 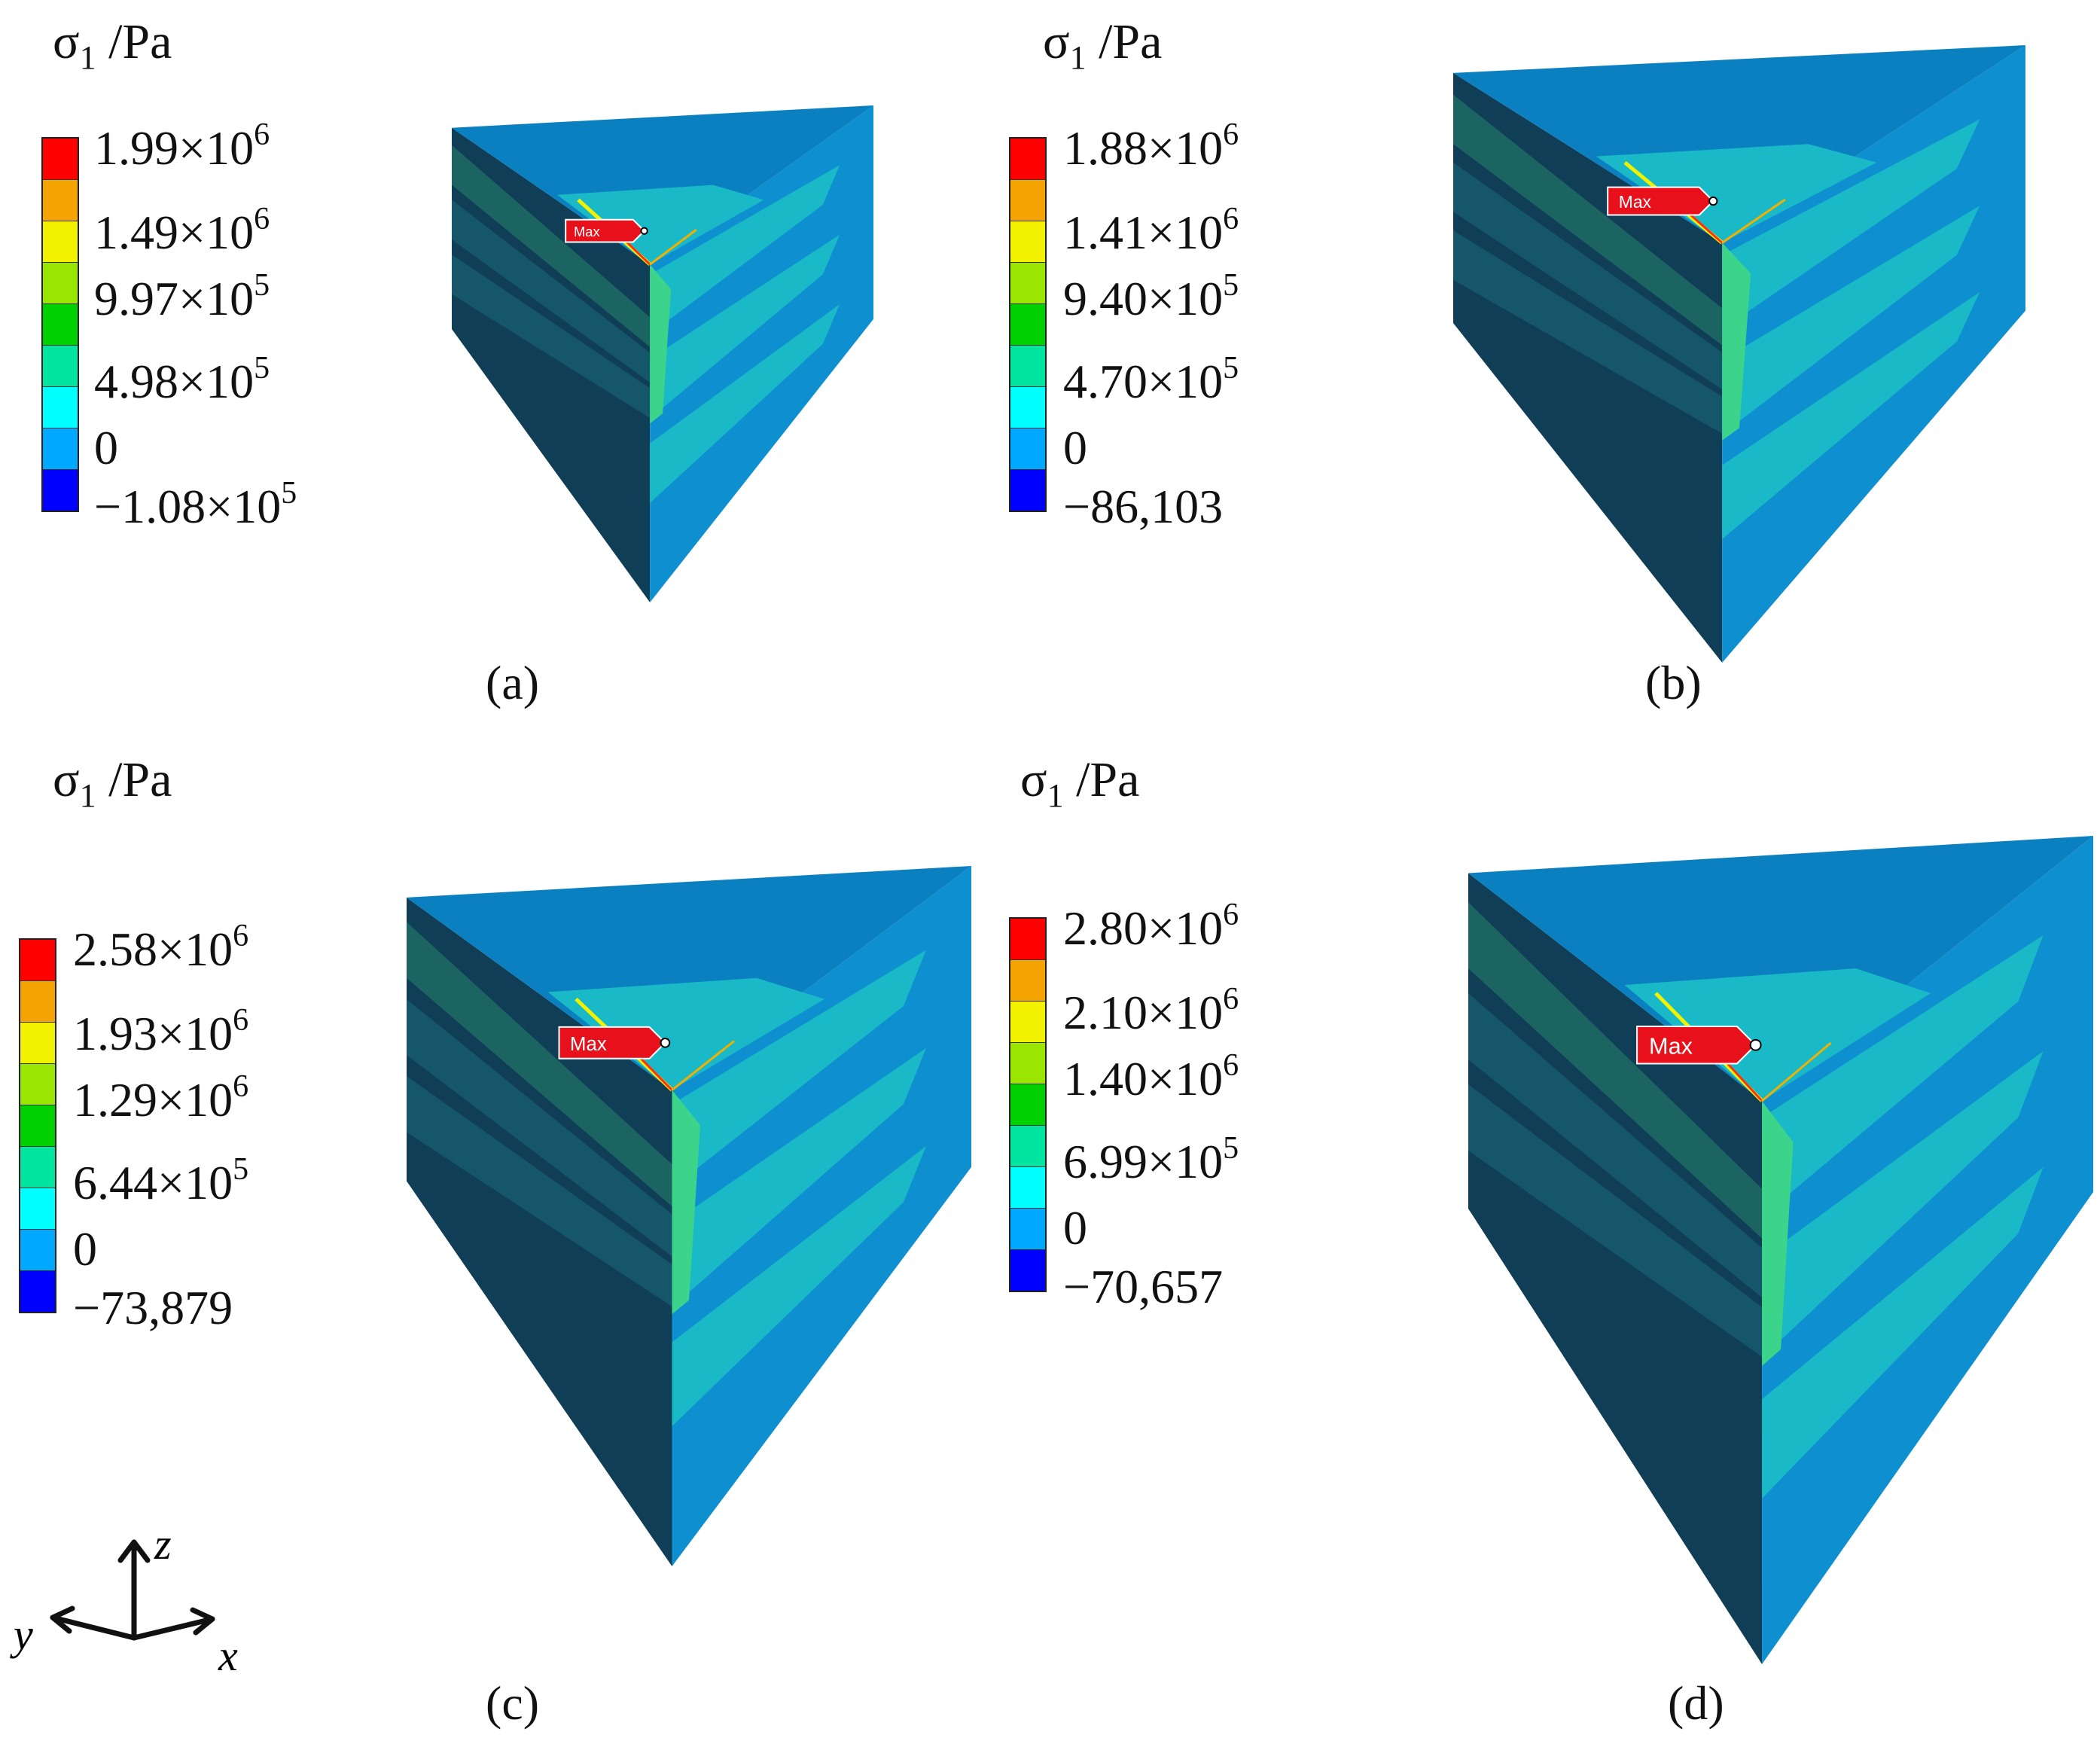 What do you see at coordinates (195, 504) in the screenshot?
I see `legend-label: −1.08×10⁵` at bounding box center [195, 504].